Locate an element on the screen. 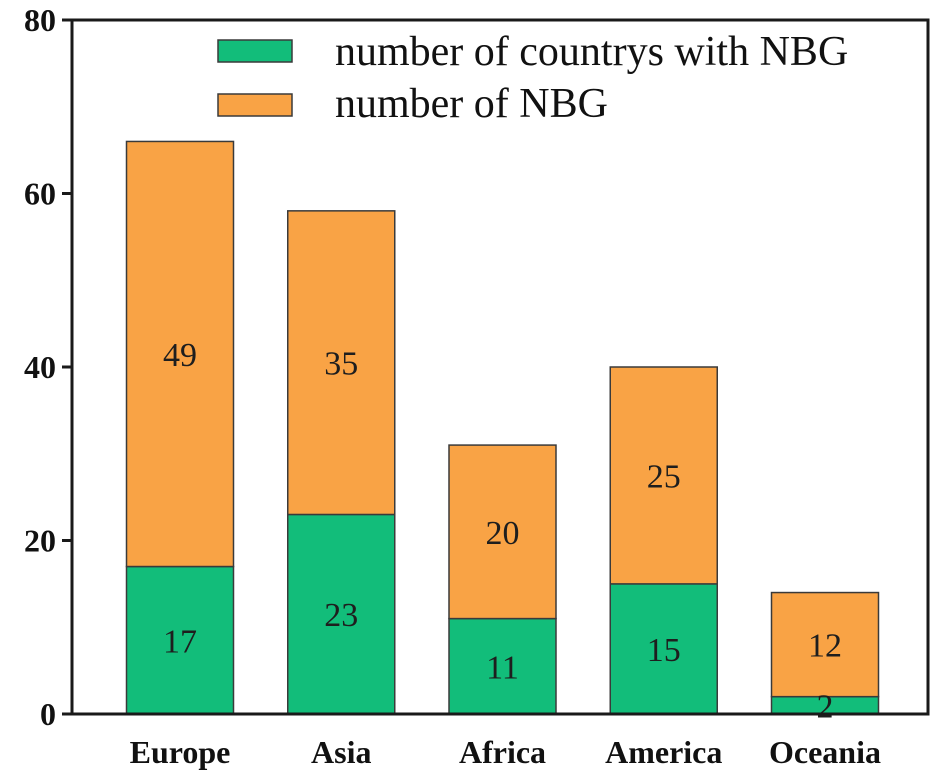  bar-number-of-countrys-with-nbg-europe is located at coordinates (180, 640).